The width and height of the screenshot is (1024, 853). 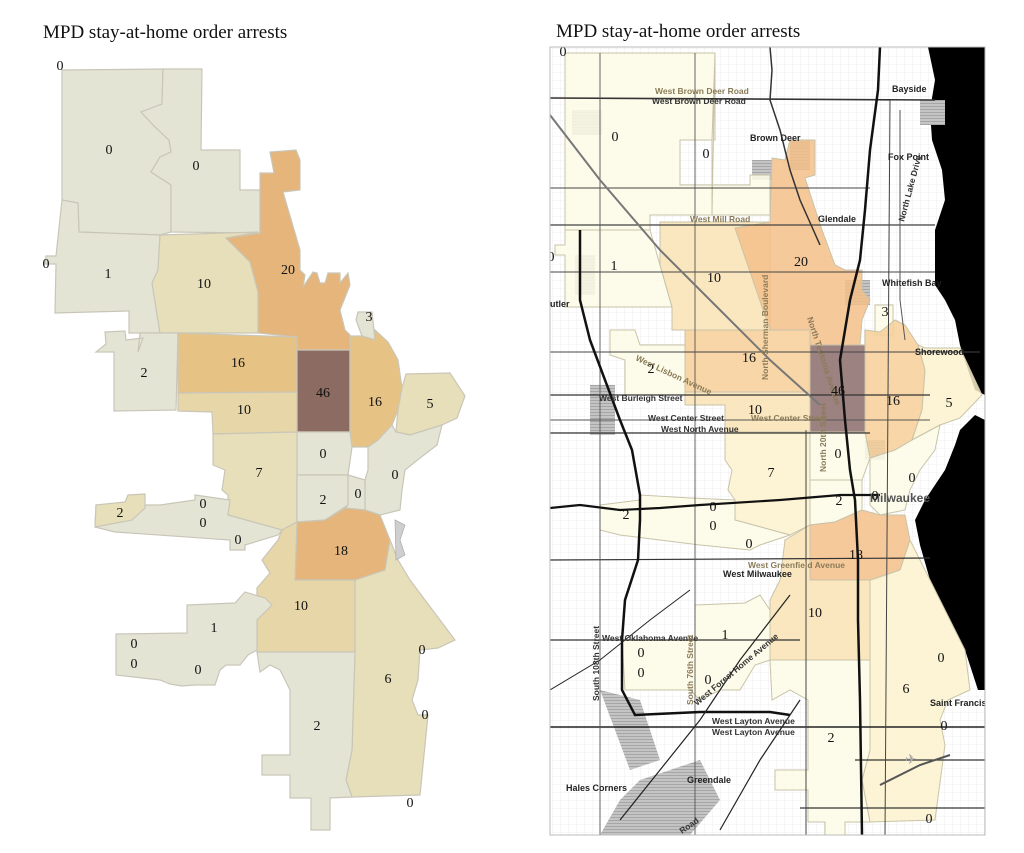 What do you see at coordinates (259, 473) in the screenshot?
I see `count-label: 7` at bounding box center [259, 473].